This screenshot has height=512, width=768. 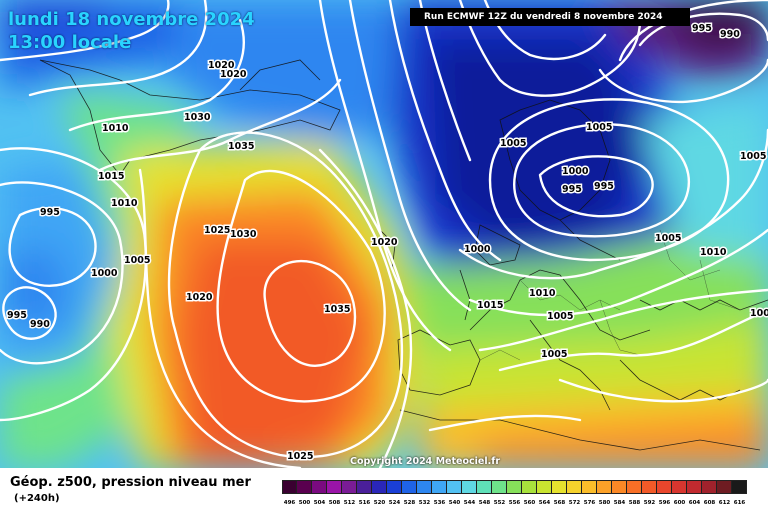 I want to click on colorbar-tick-label: 540, so click(x=454, y=503).